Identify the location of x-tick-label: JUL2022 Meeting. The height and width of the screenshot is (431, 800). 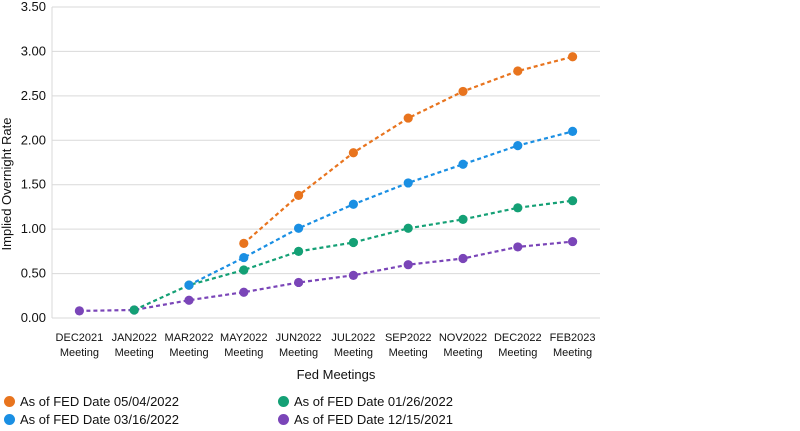
(353, 345).